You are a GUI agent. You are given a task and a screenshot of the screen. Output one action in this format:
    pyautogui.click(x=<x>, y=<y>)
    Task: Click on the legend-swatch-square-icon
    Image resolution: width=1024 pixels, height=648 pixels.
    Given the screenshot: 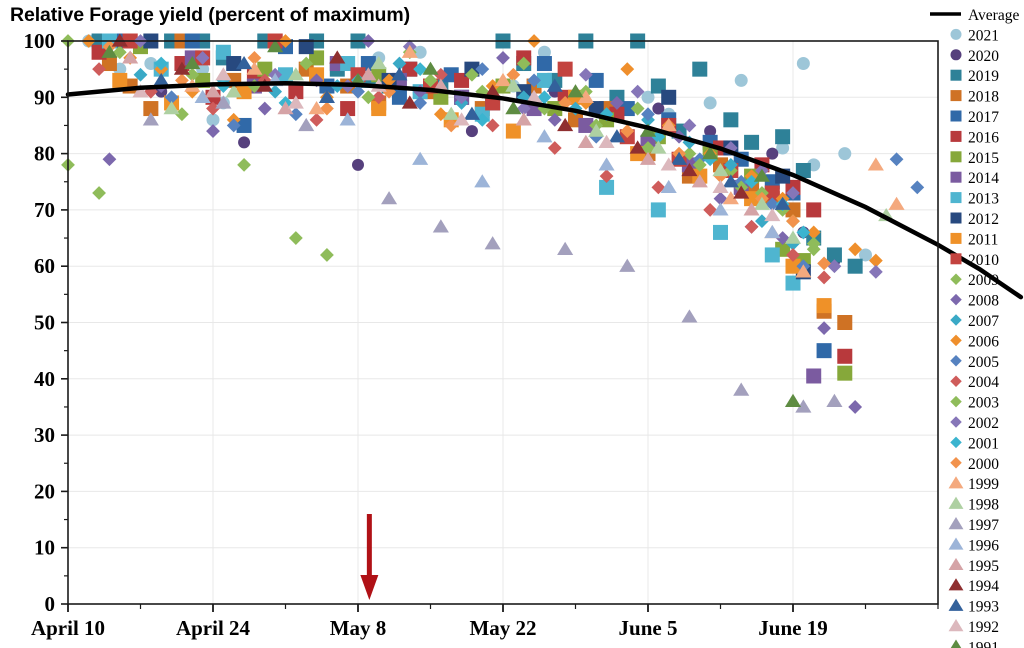 What is the action you would take?
    pyautogui.click(x=956, y=198)
    